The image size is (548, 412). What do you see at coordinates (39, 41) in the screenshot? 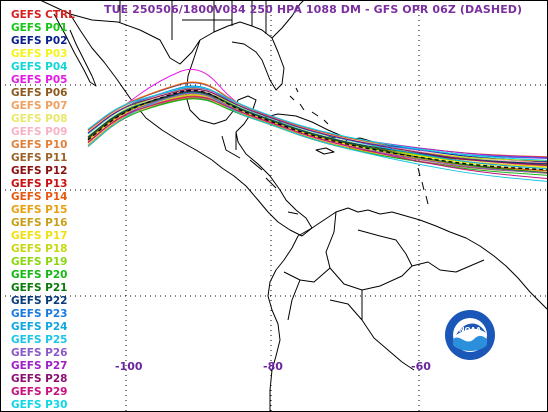
I see `legend-item: GEFS P02` at bounding box center [39, 41].